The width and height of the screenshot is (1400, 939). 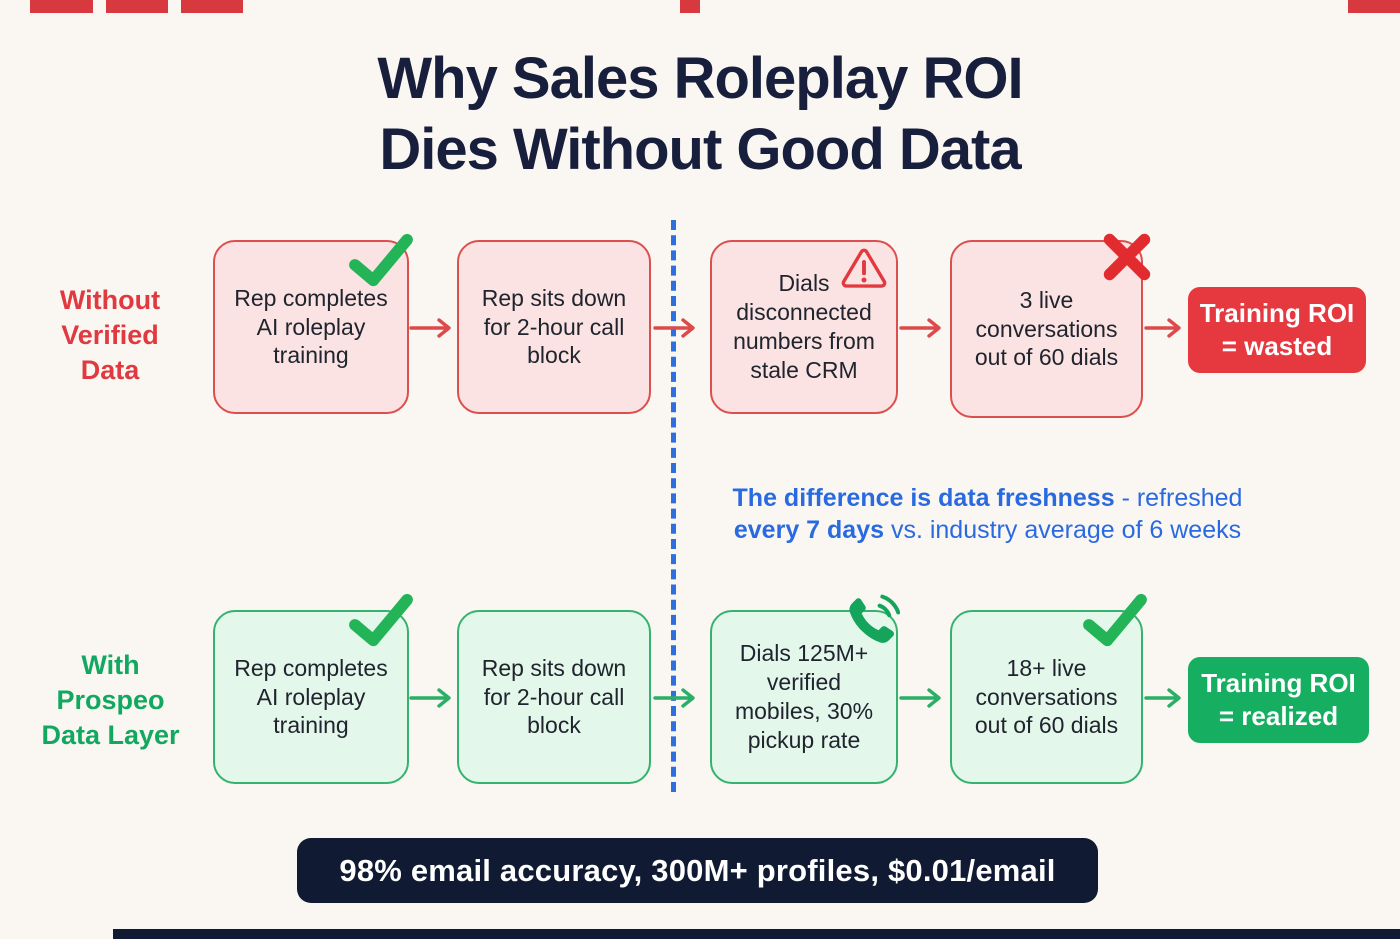 What do you see at coordinates (700, 149) in the screenshot?
I see `page-title-line2: Dies Without Good Data` at bounding box center [700, 149].